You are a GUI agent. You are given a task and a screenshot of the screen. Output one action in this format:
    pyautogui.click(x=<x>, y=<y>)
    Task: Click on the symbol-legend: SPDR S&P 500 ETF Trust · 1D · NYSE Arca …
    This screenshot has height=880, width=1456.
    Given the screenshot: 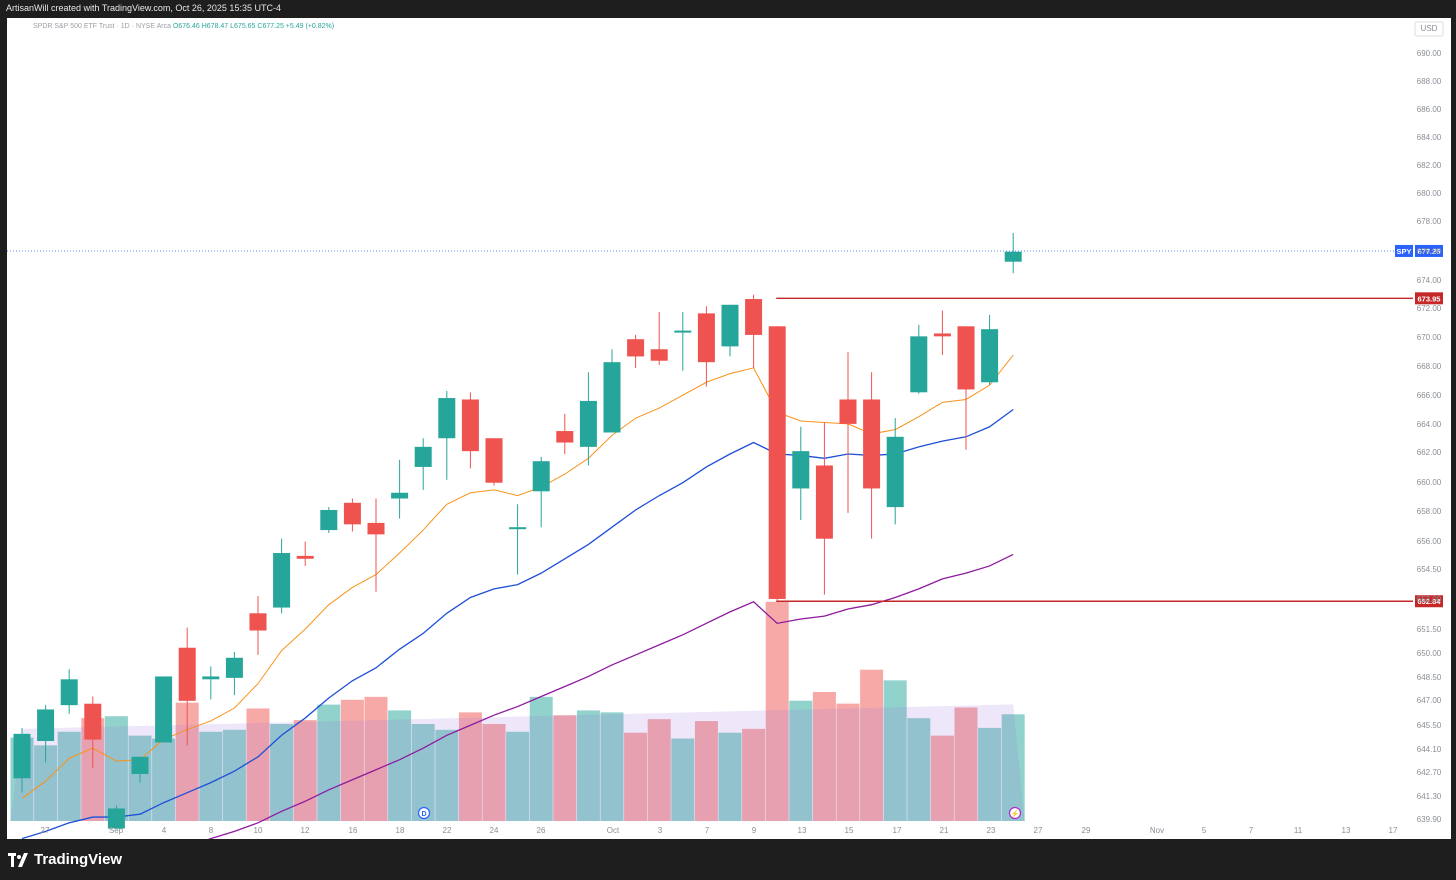 What is the action you would take?
    pyautogui.click(x=183, y=26)
    